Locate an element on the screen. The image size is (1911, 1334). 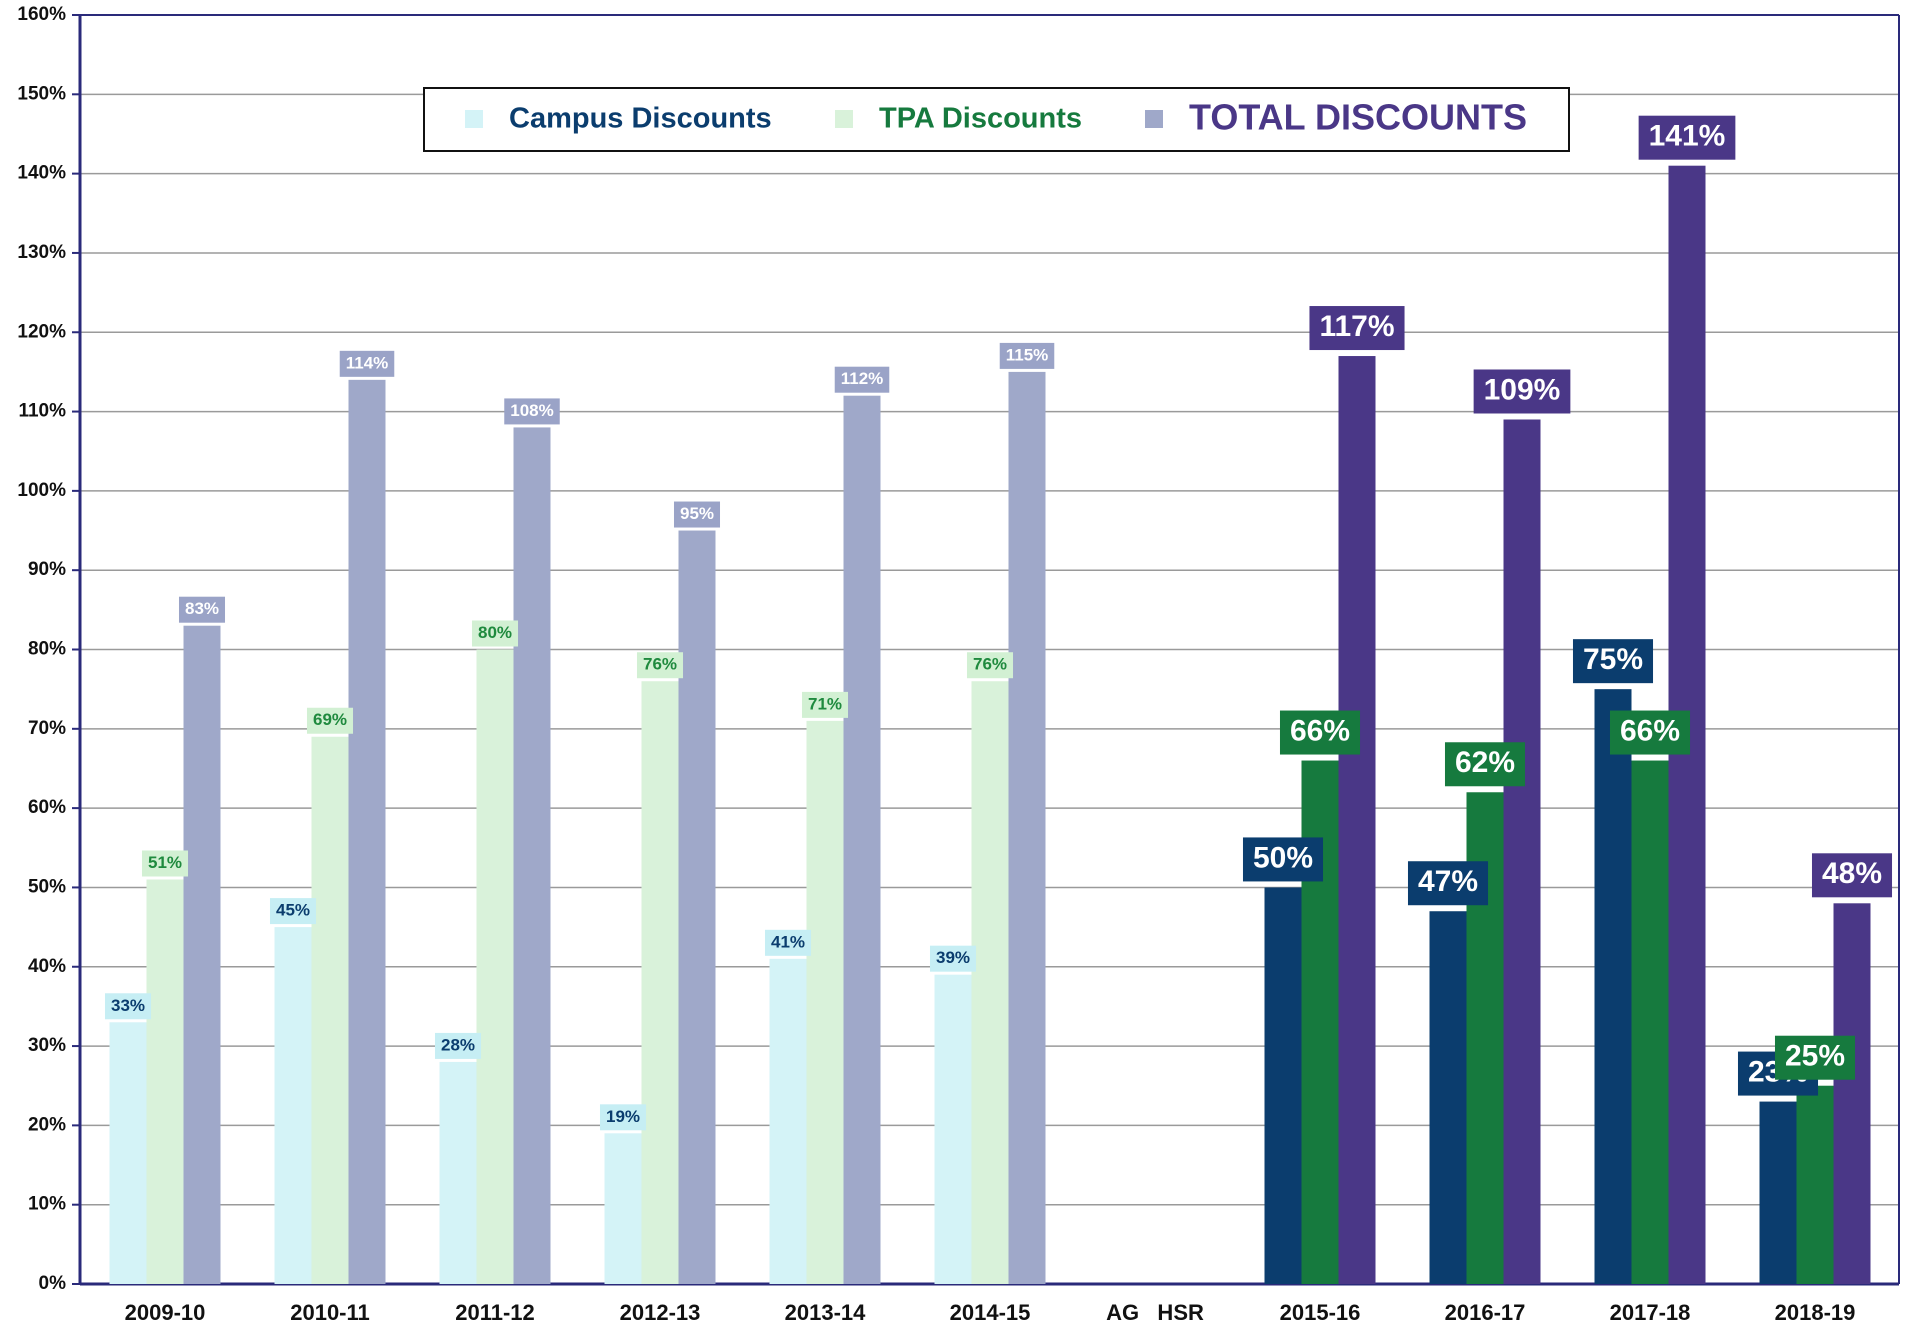
legend-box is located at coordinates (996, 119).